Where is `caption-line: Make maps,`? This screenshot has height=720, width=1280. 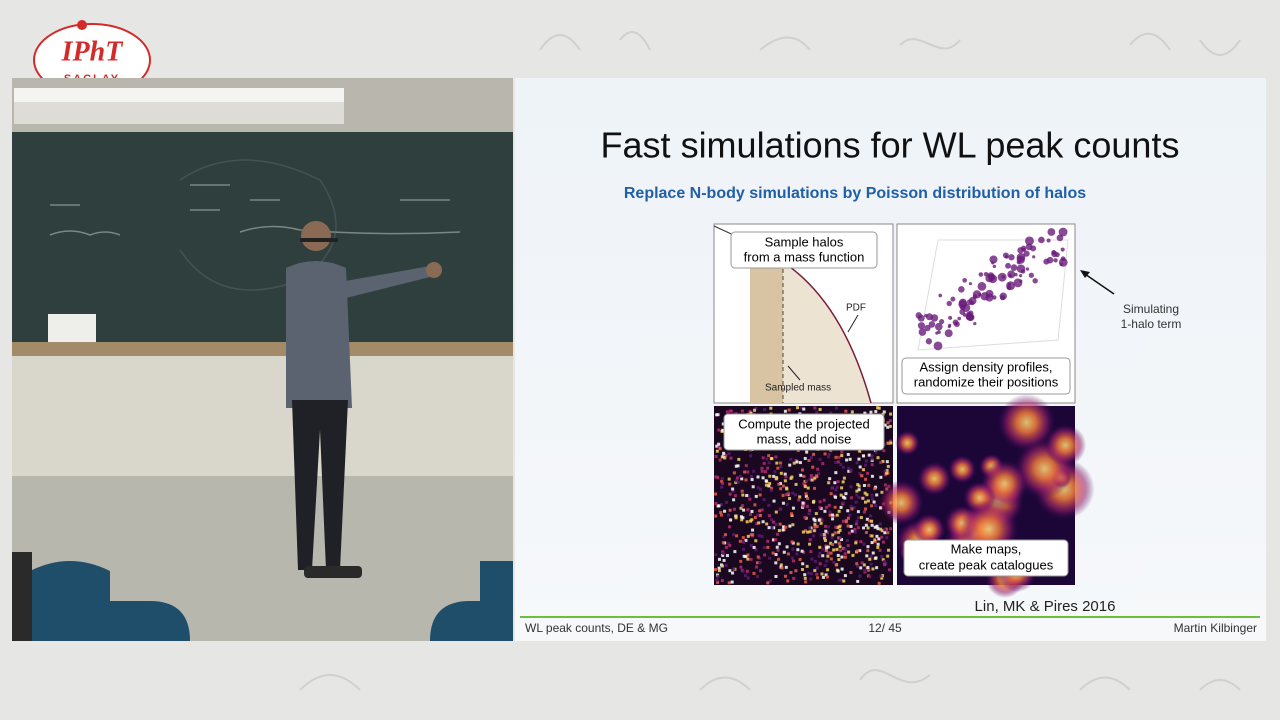
caption-line: Make maps, is located at coordinates (986, 548).